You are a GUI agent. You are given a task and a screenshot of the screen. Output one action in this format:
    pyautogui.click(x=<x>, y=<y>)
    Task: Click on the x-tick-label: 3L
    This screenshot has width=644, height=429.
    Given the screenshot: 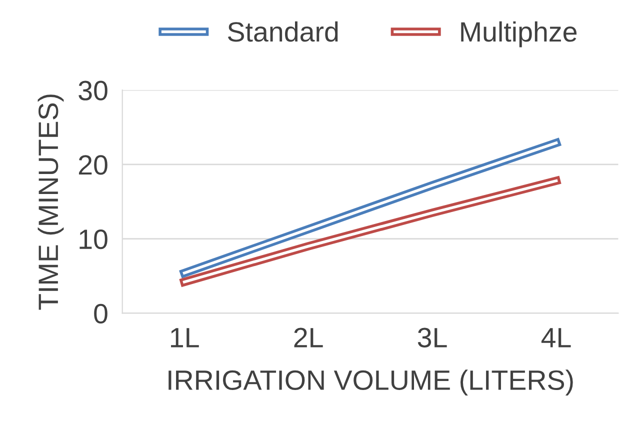 What is the action you would take?
    pyautogui.click(x=432, y=338)
    